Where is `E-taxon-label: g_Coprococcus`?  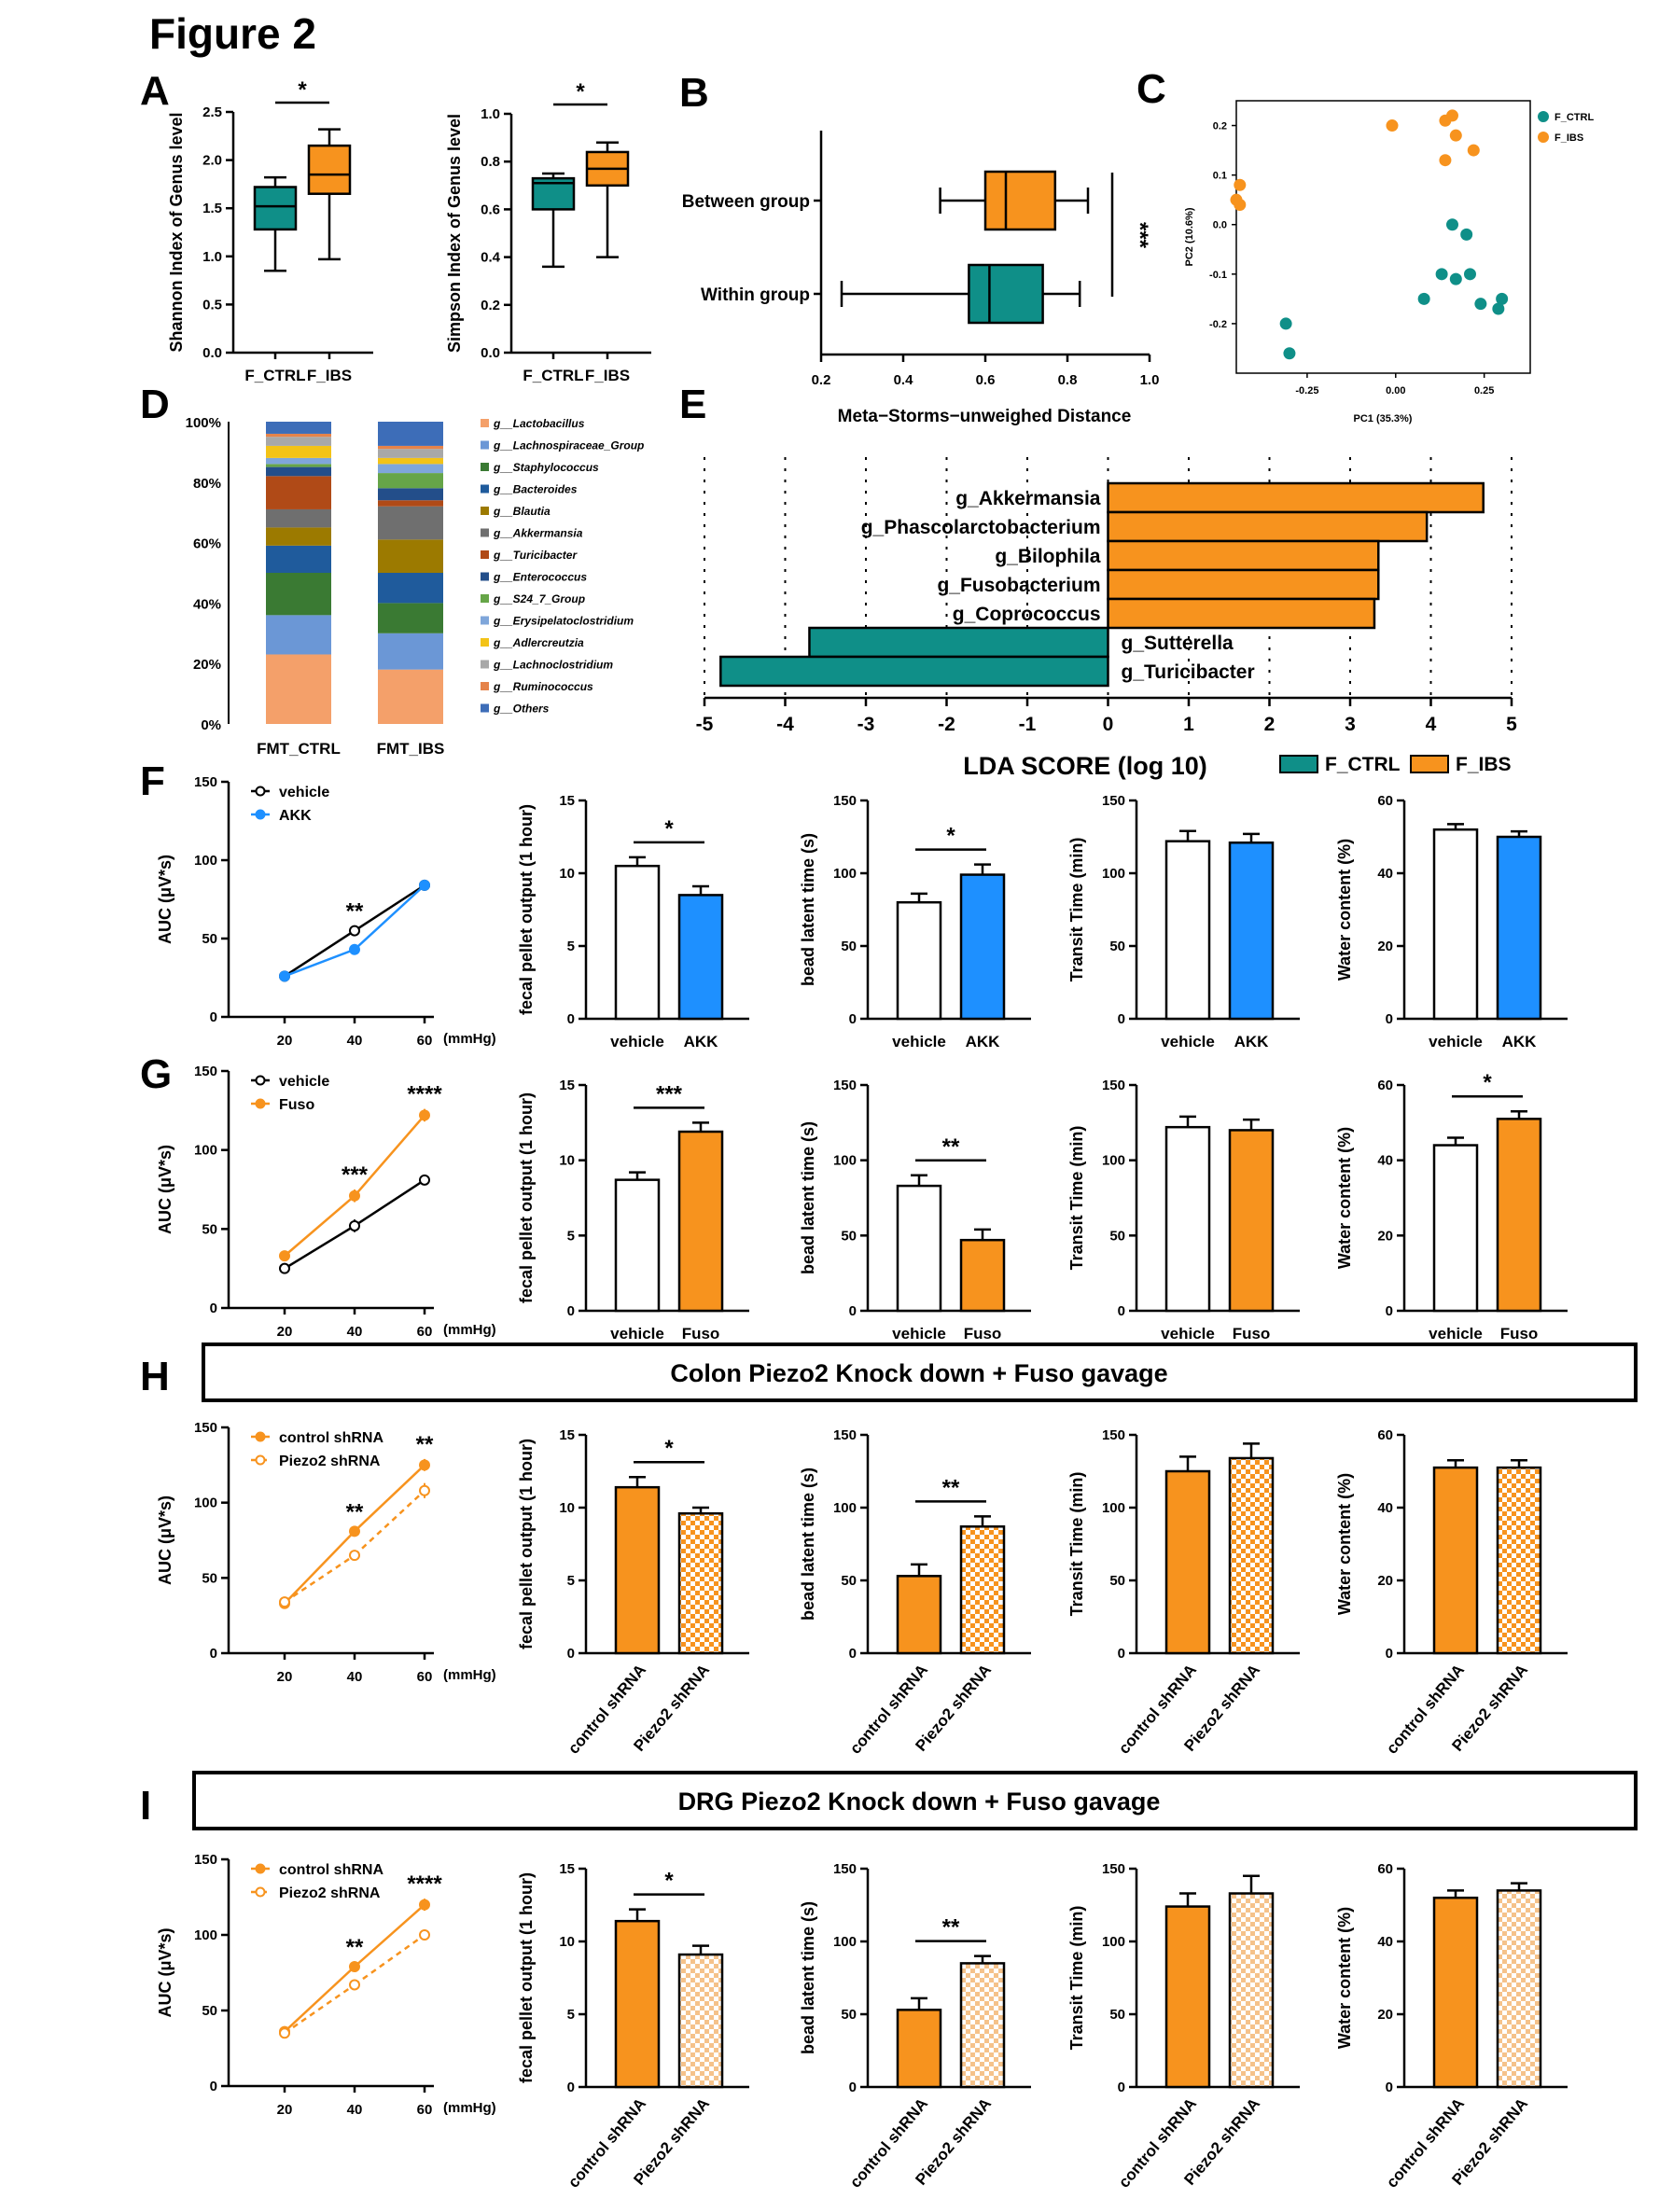 E-taxon-label: g_Coprococcus is located at coordinates (1027, 614).